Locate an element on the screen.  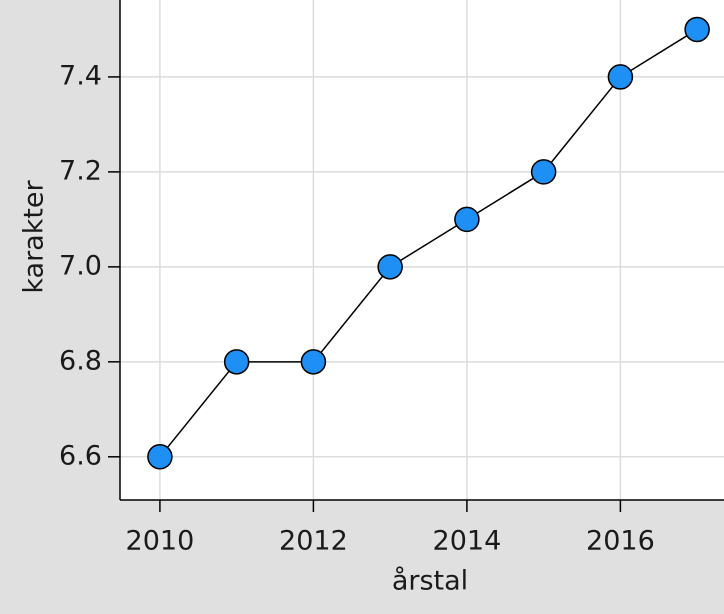
x-tick-label: 2016 is located at coordinates (620, 541).